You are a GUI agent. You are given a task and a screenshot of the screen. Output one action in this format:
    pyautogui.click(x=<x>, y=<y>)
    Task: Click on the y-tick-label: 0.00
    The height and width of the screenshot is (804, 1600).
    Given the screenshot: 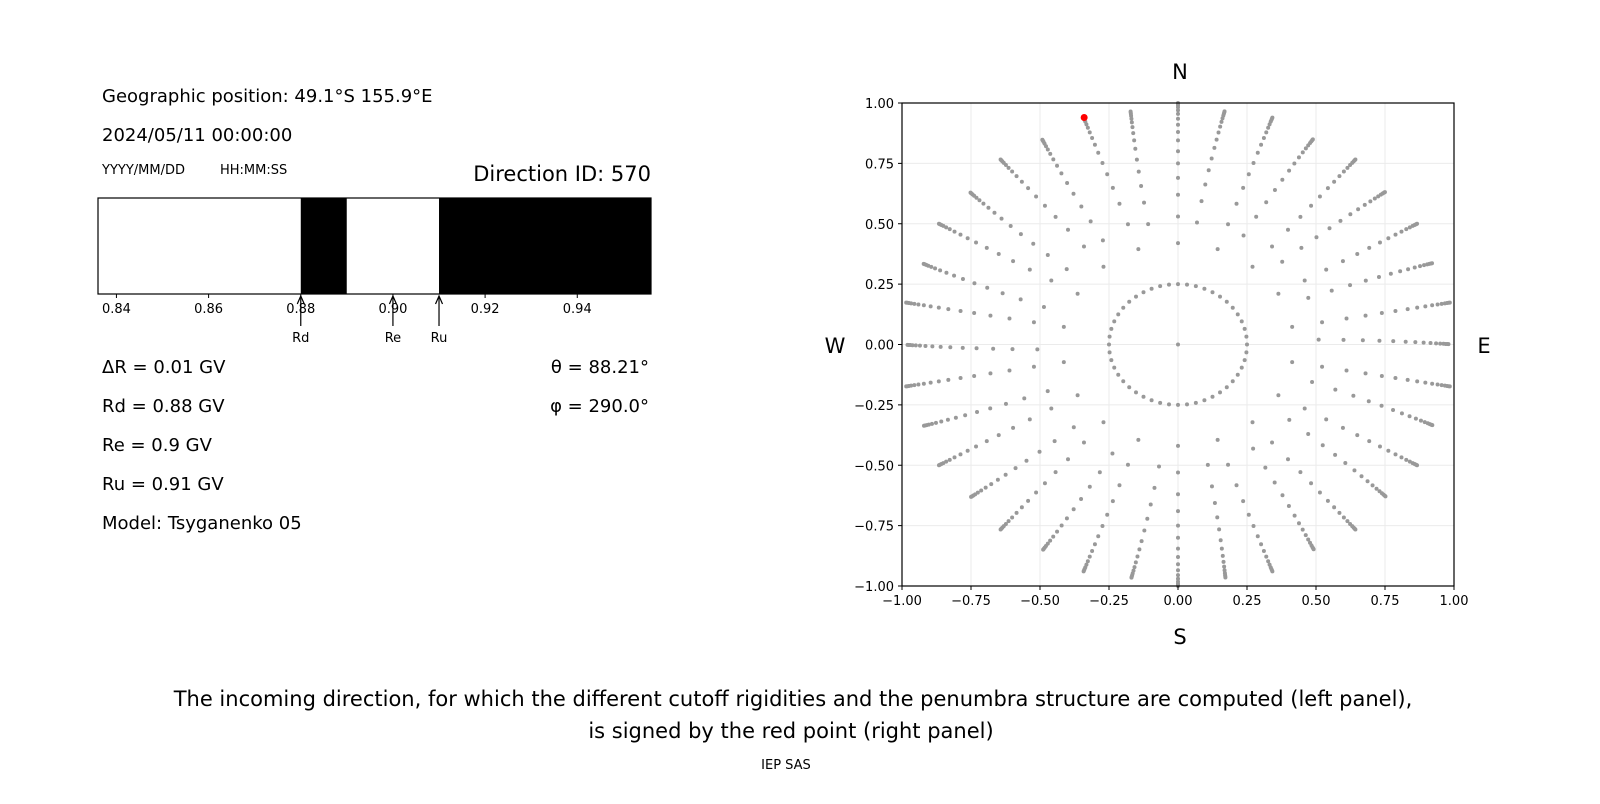 What is the action you would take?
    pyautogui.click(x=879, y=346)
    